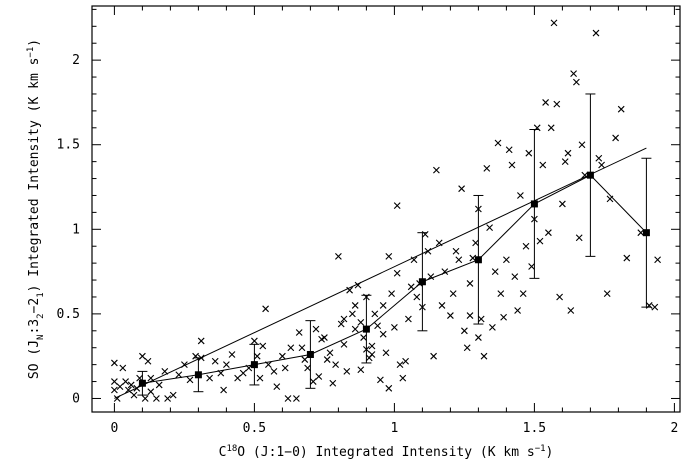 This screenshot has height=464, width=686. Describe the element at coordinates (674, 428) in the screenshot. I see `x-tick-label: 2` at that location.